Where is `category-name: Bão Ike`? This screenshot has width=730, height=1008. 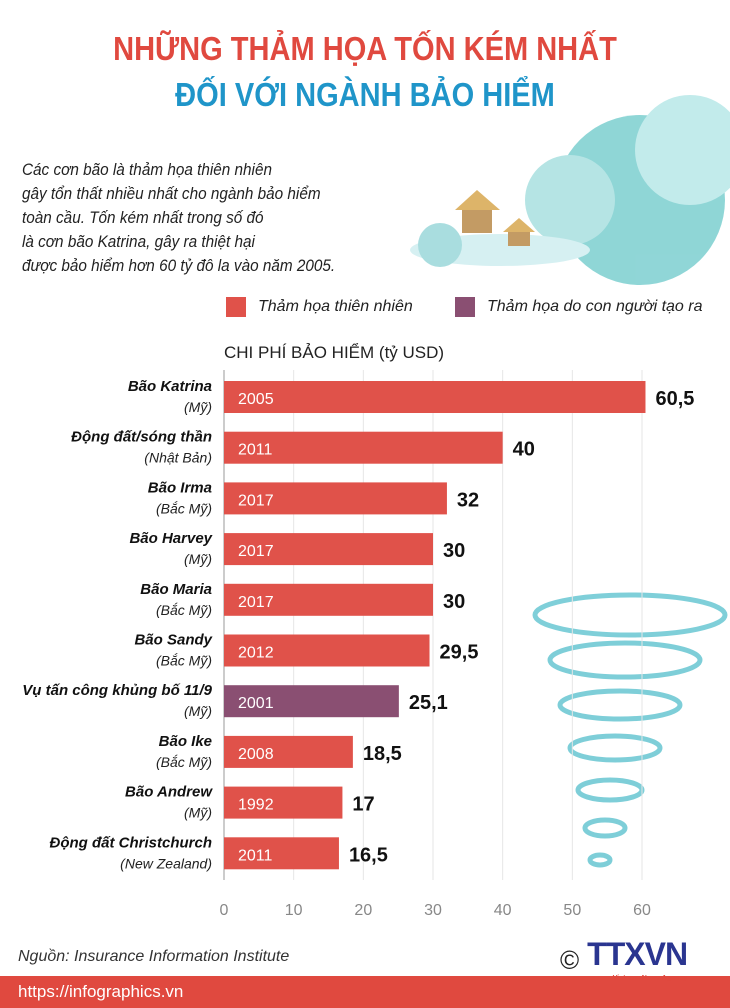
category-name: Bão Ike is located at coordinates (185, 741).